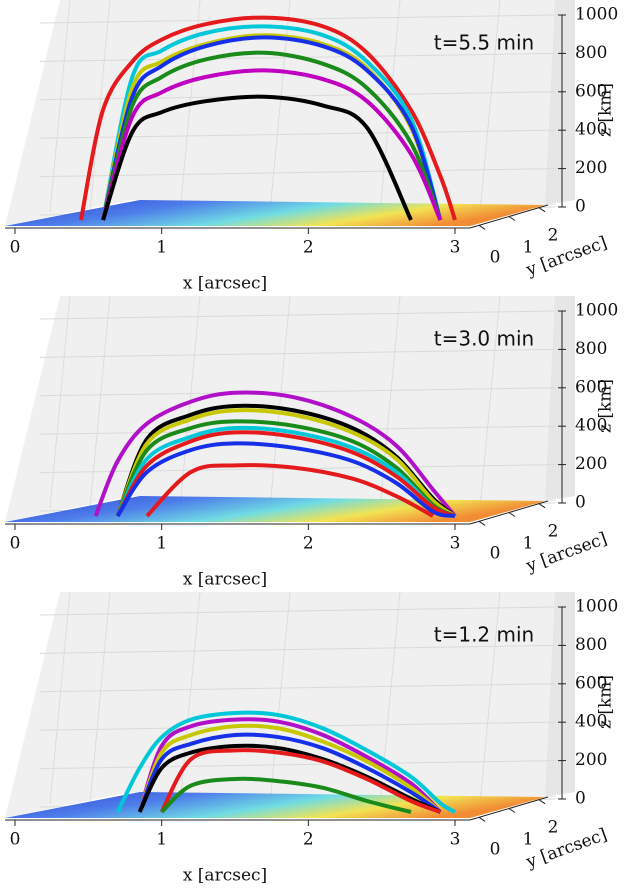 The height and width of the screenshot is (893, 639). What do you see at coordinates (484, 339) in the screenshot?
I see `annotation: t=3.0 min` at bounding box center [484, 339].